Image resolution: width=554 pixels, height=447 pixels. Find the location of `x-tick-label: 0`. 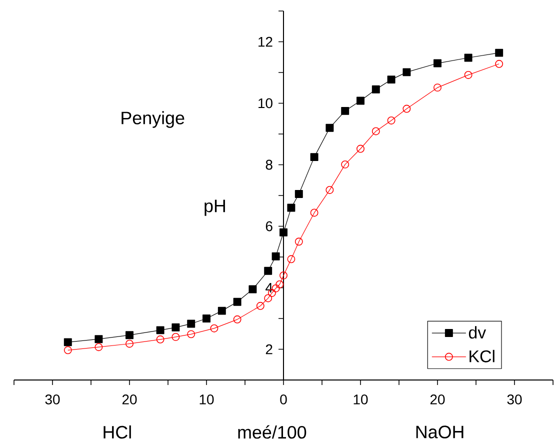

x-tick-label: 0 is located at coordinates (283, 399).